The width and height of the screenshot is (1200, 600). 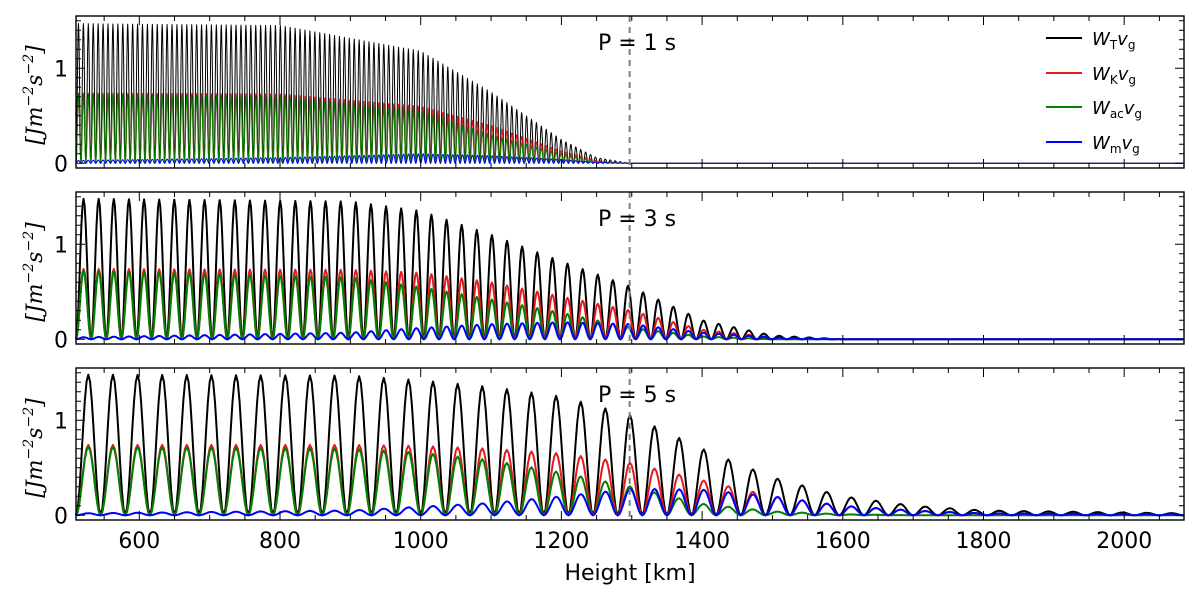 What do you see at coordinates (34, 272) in the screenshot?
I see `y-axis-label-2: [Jm−2s−2]` at bounding box center [34, 272].